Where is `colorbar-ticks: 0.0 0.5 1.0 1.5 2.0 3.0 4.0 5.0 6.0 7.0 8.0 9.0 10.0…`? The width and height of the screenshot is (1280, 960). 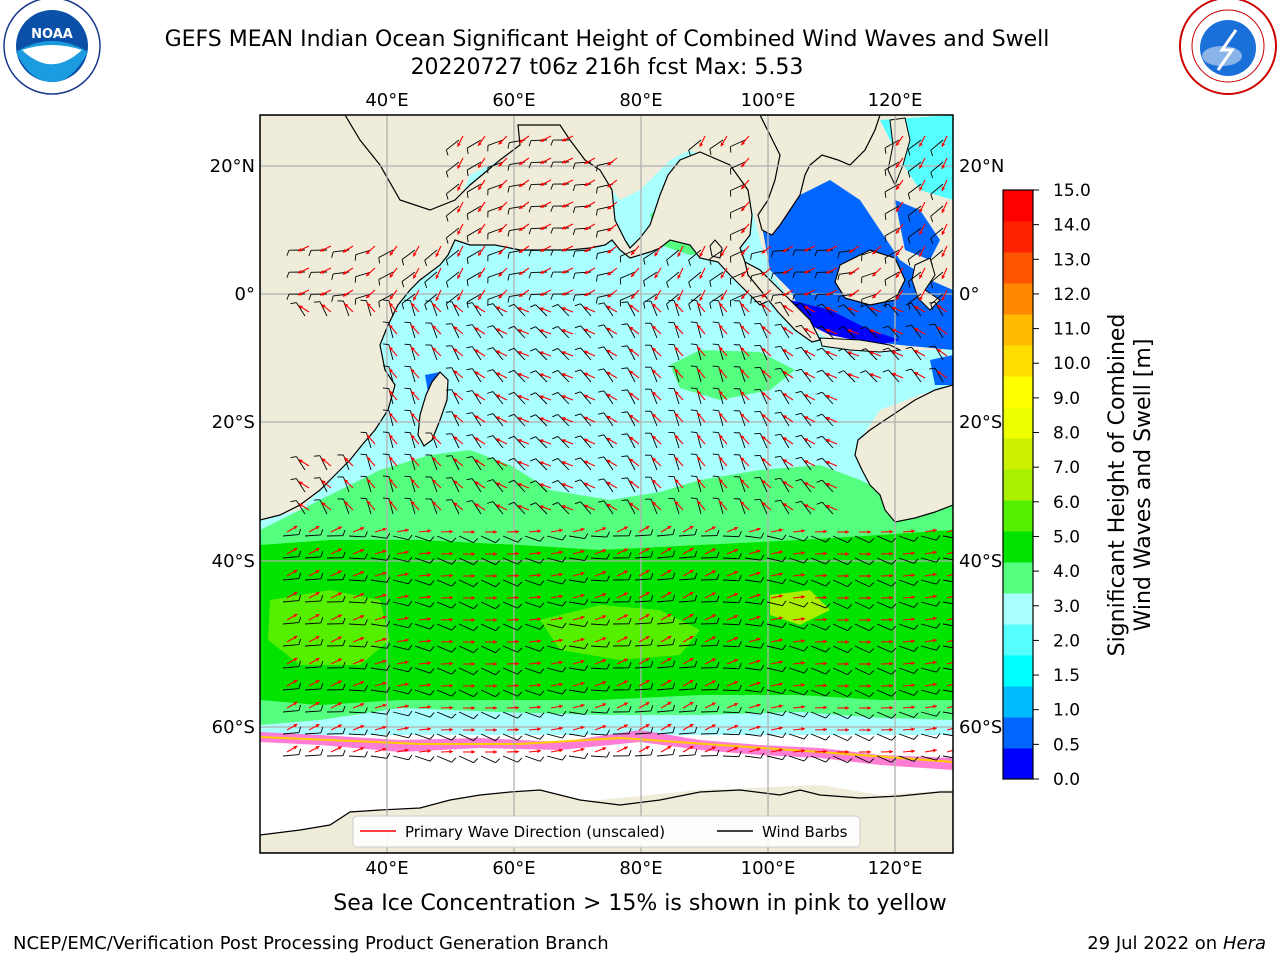 colorbar-ticks: 0.0 0.5 1.0 1.5 2.0 3.0 4.0 5.0 6.0 7.0 8.0 9.0 10.0… is located at coordinates (1062, 485).